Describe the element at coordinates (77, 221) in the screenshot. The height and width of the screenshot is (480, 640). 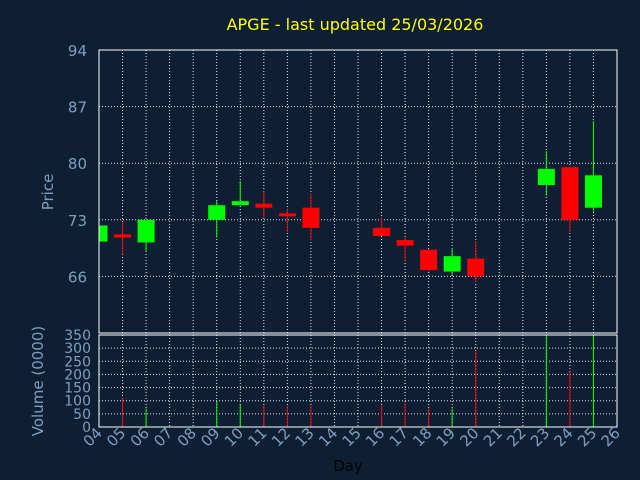
I see `price-tick-label: 73` at that location.